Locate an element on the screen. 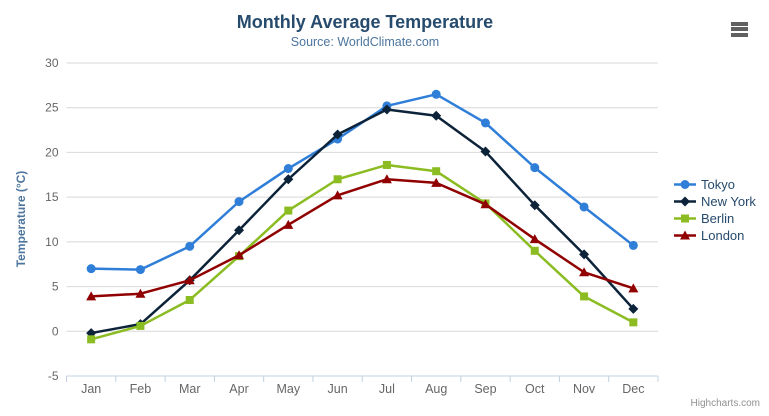  chart-title: Monthly Average Temperature is located at coordinates (365, 22).